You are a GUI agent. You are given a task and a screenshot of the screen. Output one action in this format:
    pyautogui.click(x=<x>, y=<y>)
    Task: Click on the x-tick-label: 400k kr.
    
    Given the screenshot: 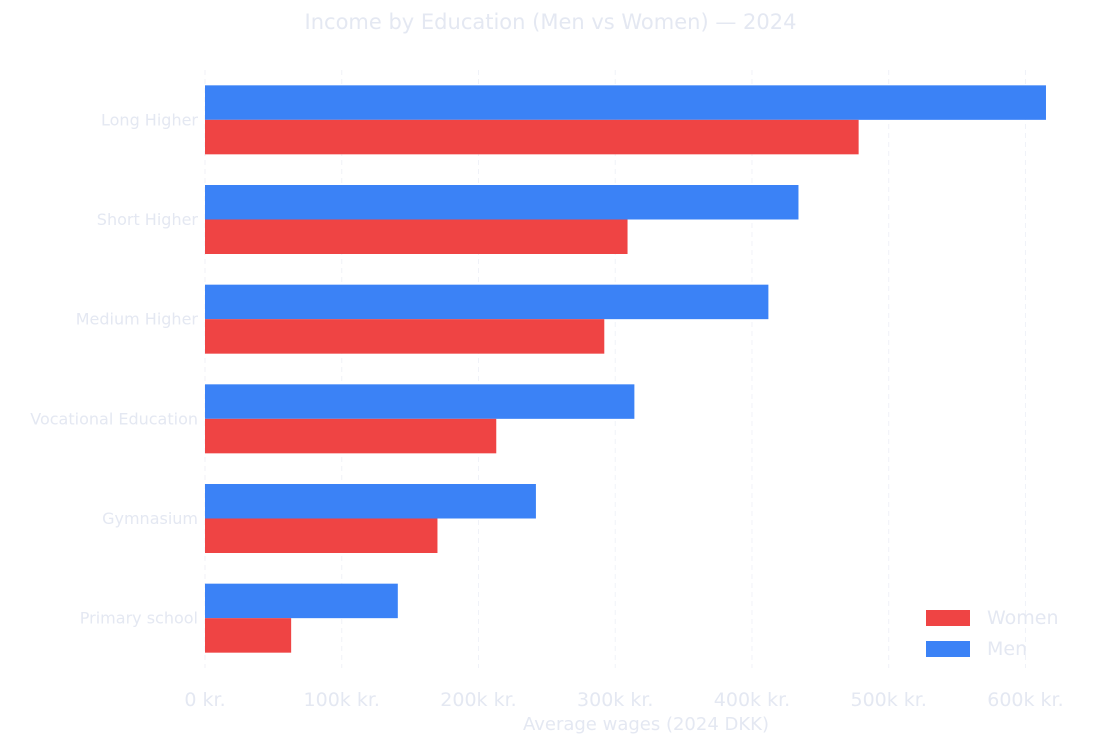 What is the action you would take?
    pyautogui.click(x=752, y=700)
    